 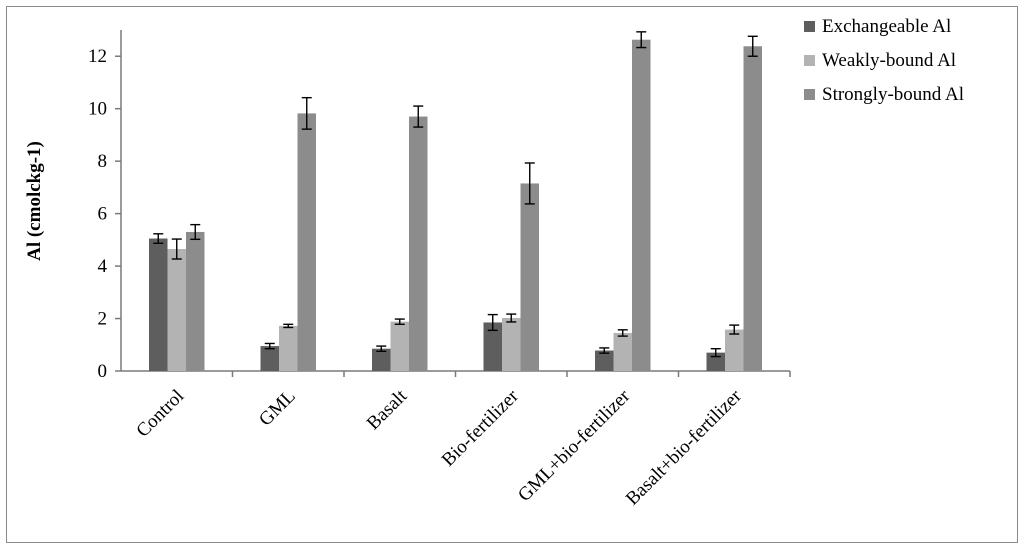 What do you see at coordinates (103, 214) in the screenshot?
I see `y-tick-label: 6` at bounding box center [103, 214].